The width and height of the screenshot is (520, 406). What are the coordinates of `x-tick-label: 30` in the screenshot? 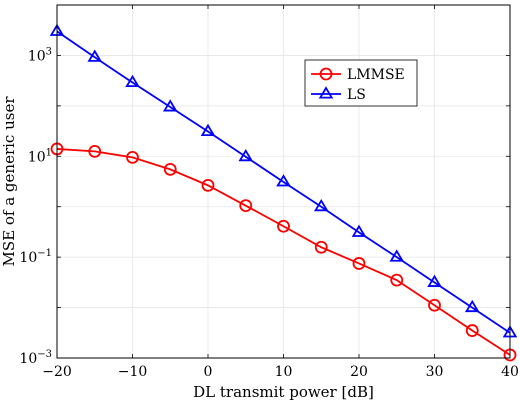 It's located at (435, 372).